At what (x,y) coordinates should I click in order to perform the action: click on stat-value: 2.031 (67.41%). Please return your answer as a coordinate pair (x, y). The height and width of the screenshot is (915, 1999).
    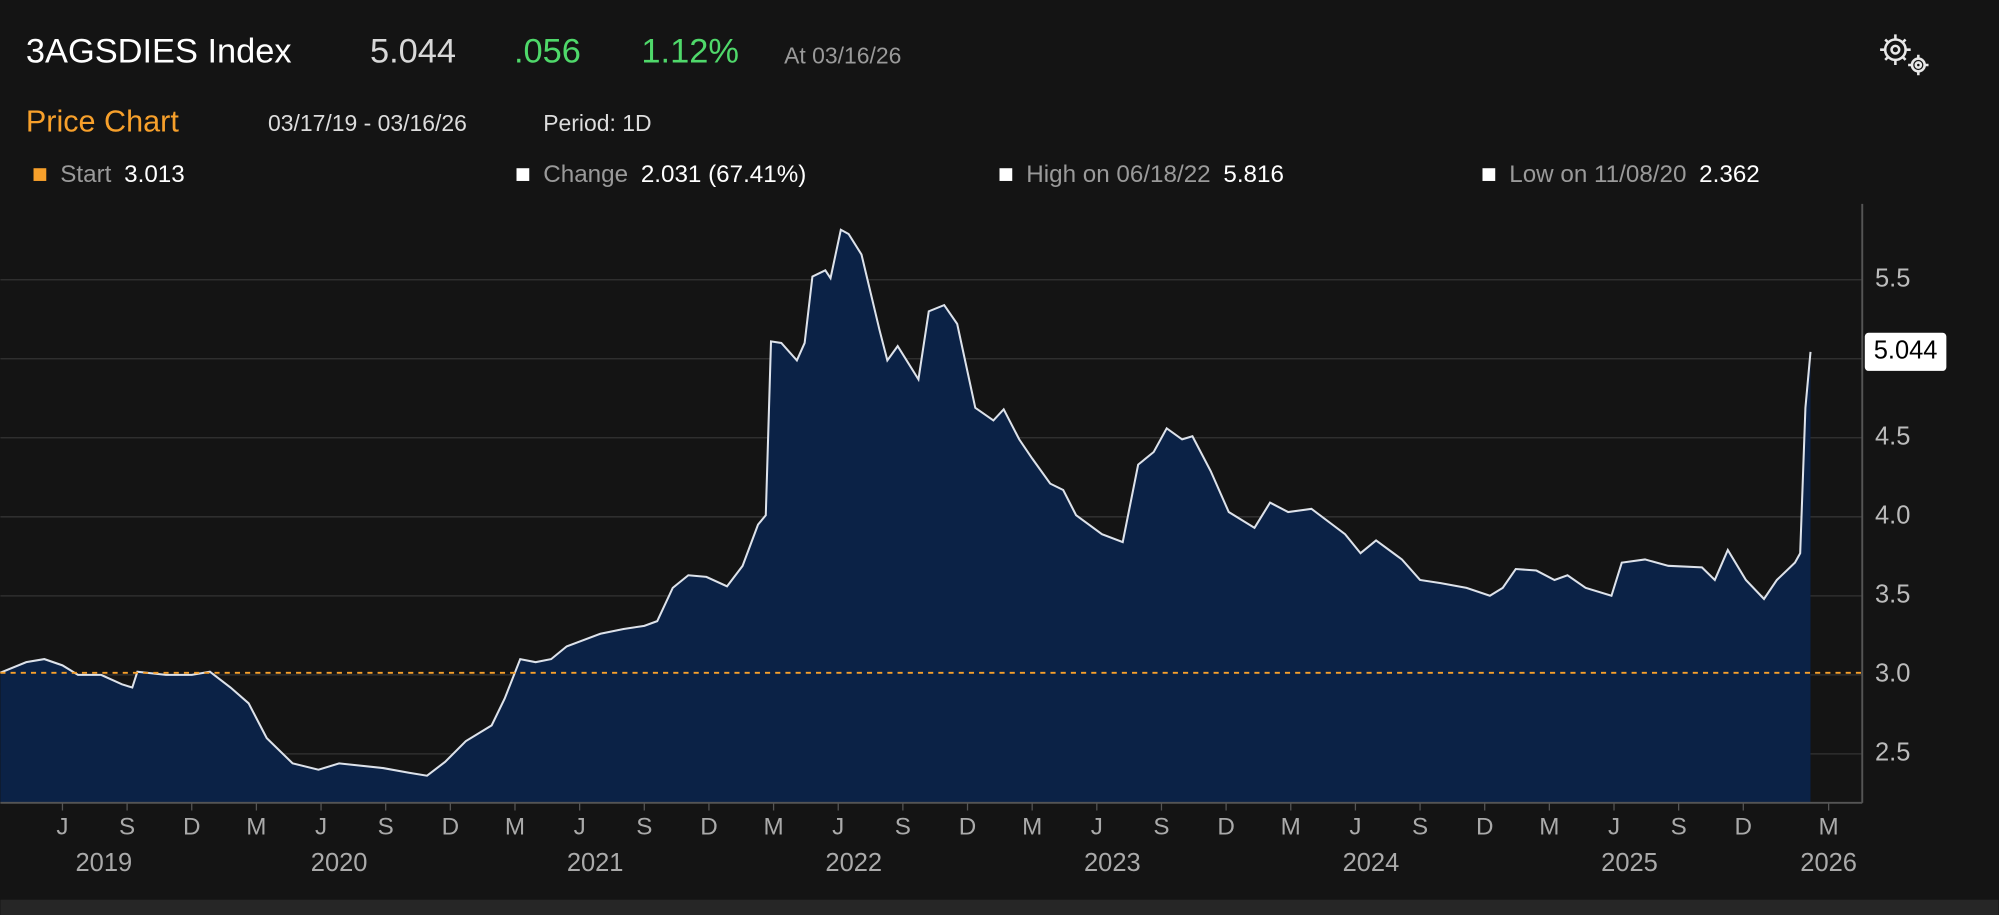
    Looking at the image, I should click on (724, 174).